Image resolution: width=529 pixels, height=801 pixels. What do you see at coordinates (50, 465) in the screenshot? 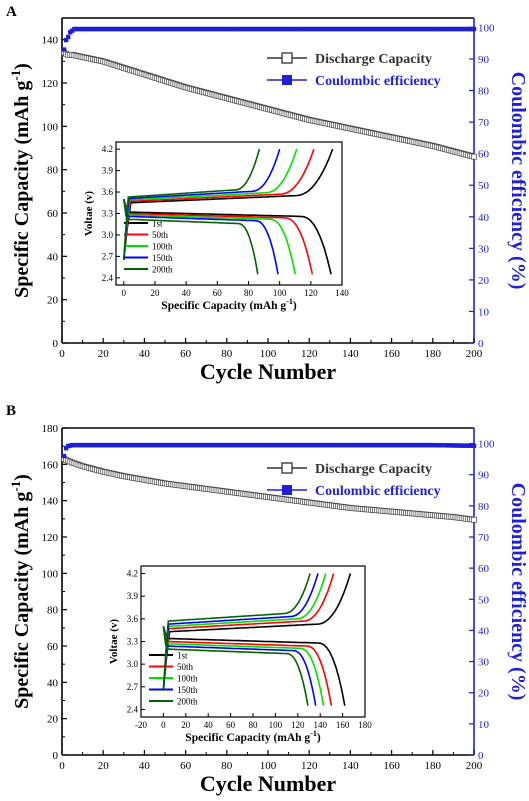
I see `y-tick-label: 160` at bounding box center [50, 465].